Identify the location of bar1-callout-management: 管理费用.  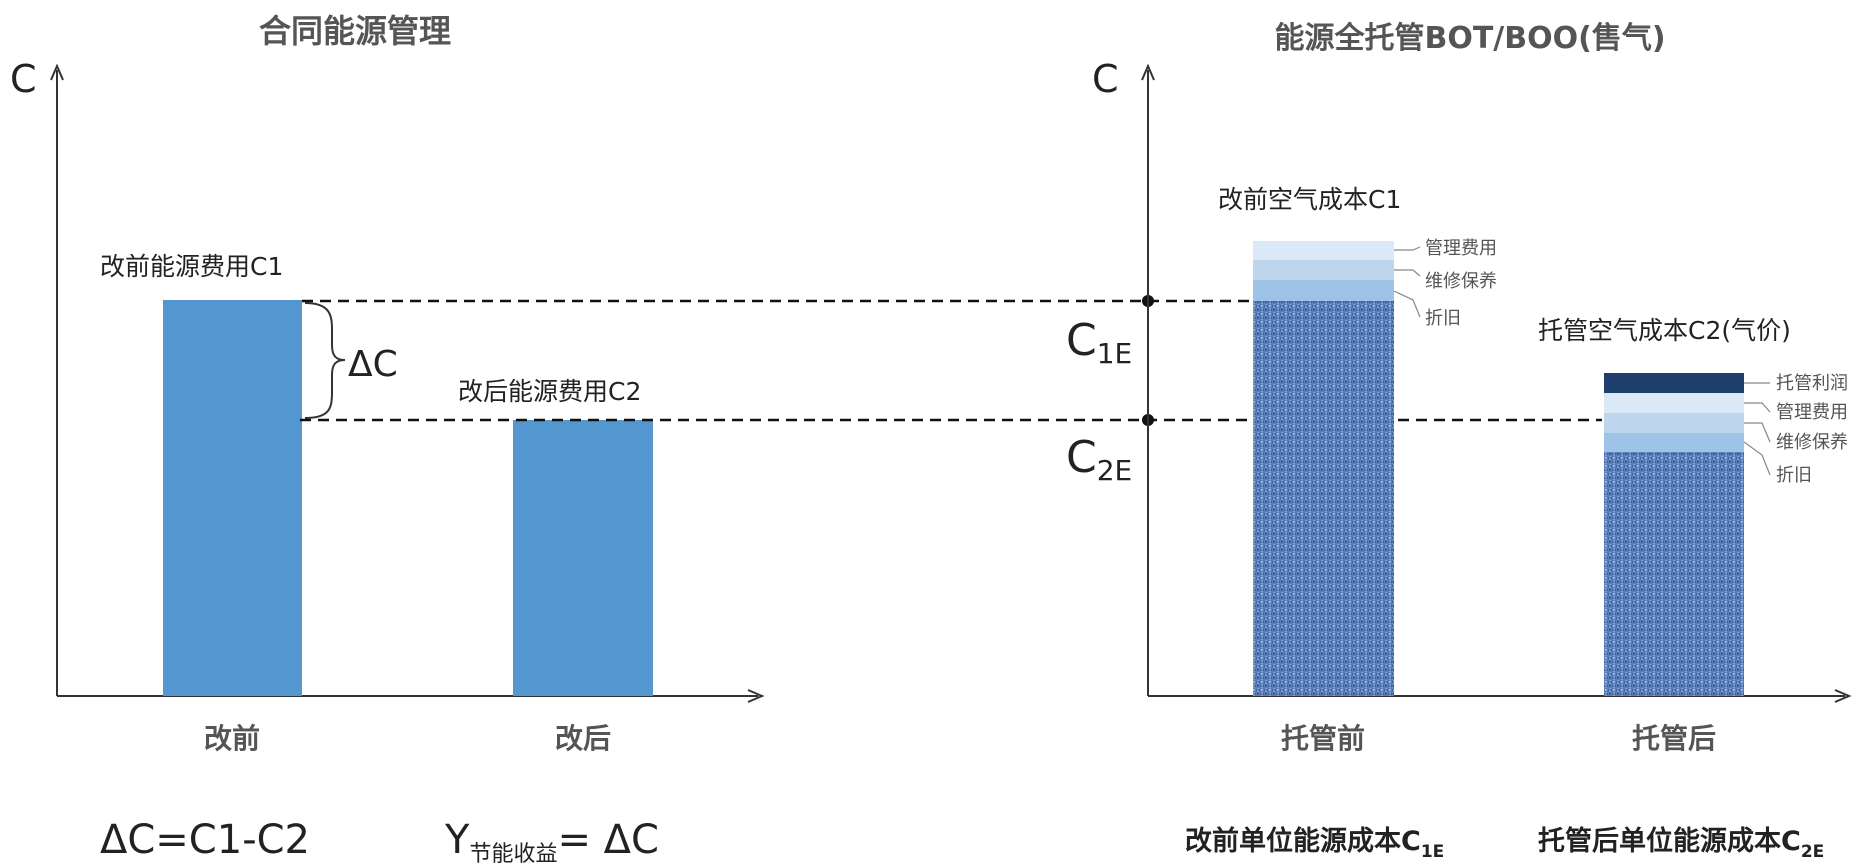
(1461, 248).